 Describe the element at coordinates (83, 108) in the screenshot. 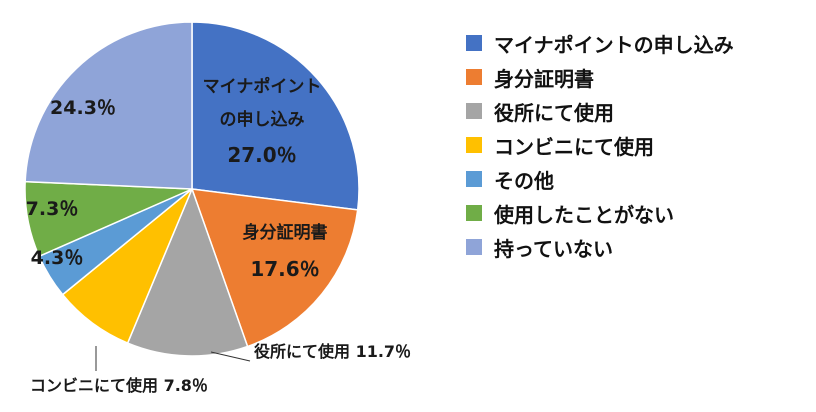

I see `data-label-7: 24.3％` at that location.